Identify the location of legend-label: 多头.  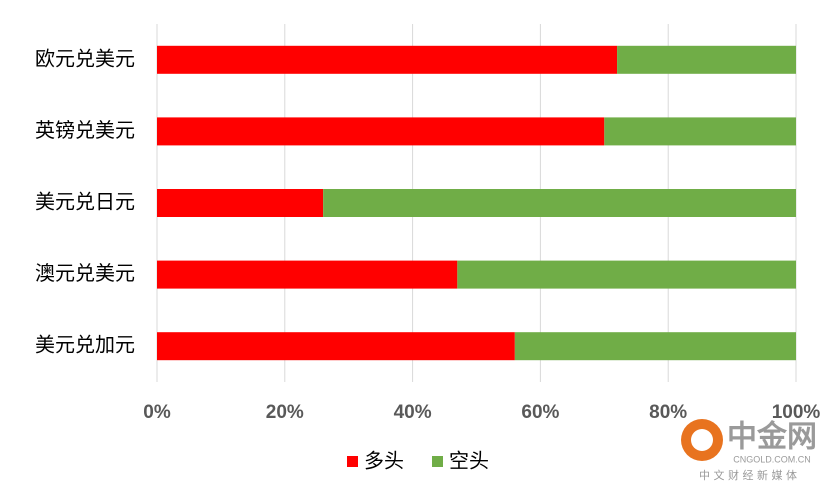
(384, 461).